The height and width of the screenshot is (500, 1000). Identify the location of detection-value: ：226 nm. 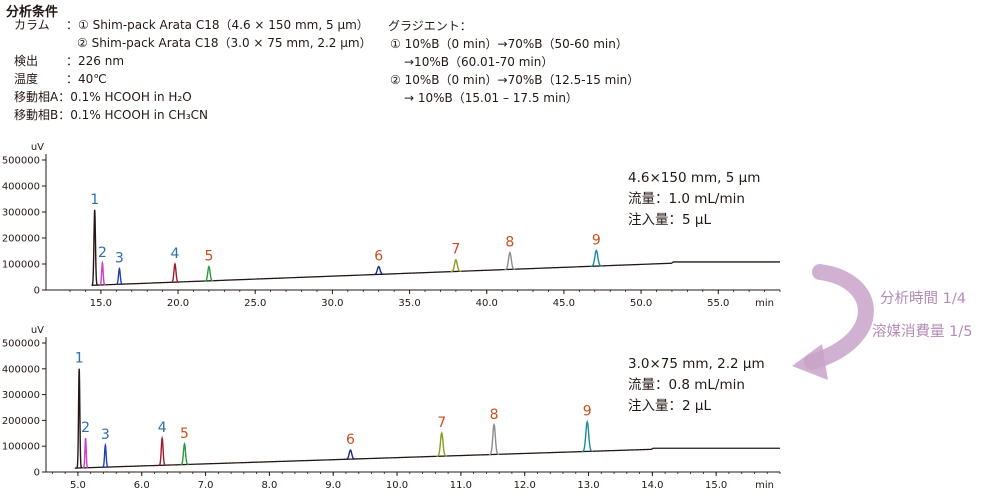
(95, 61).